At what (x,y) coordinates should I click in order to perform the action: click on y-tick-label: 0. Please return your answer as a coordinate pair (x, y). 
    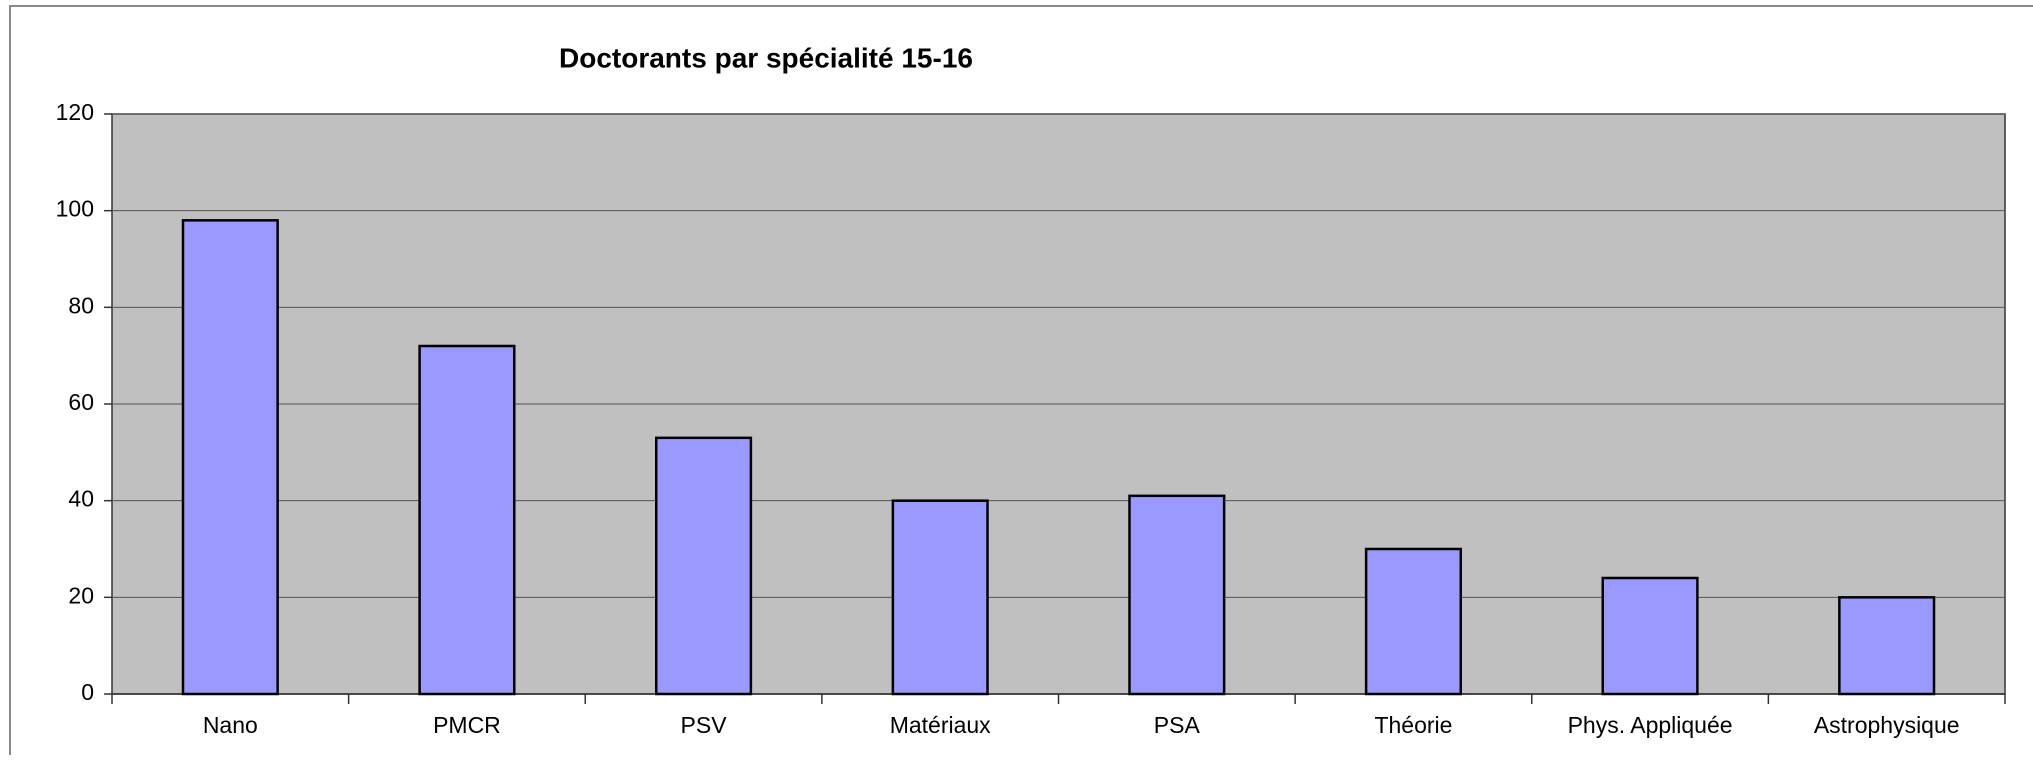
    Looking at the image, I should click on (87, 692).